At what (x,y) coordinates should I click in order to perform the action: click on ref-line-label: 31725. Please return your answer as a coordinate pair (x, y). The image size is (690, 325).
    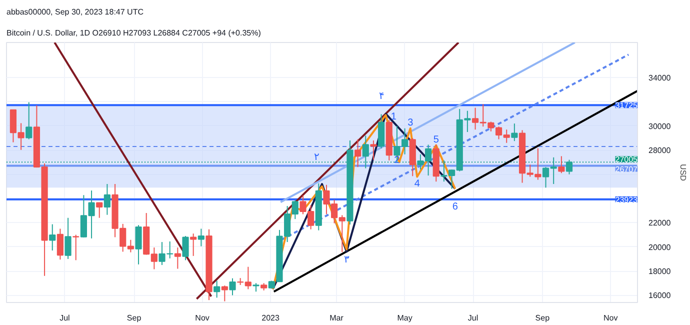
    Looking at the image, I should click on (626, 105).